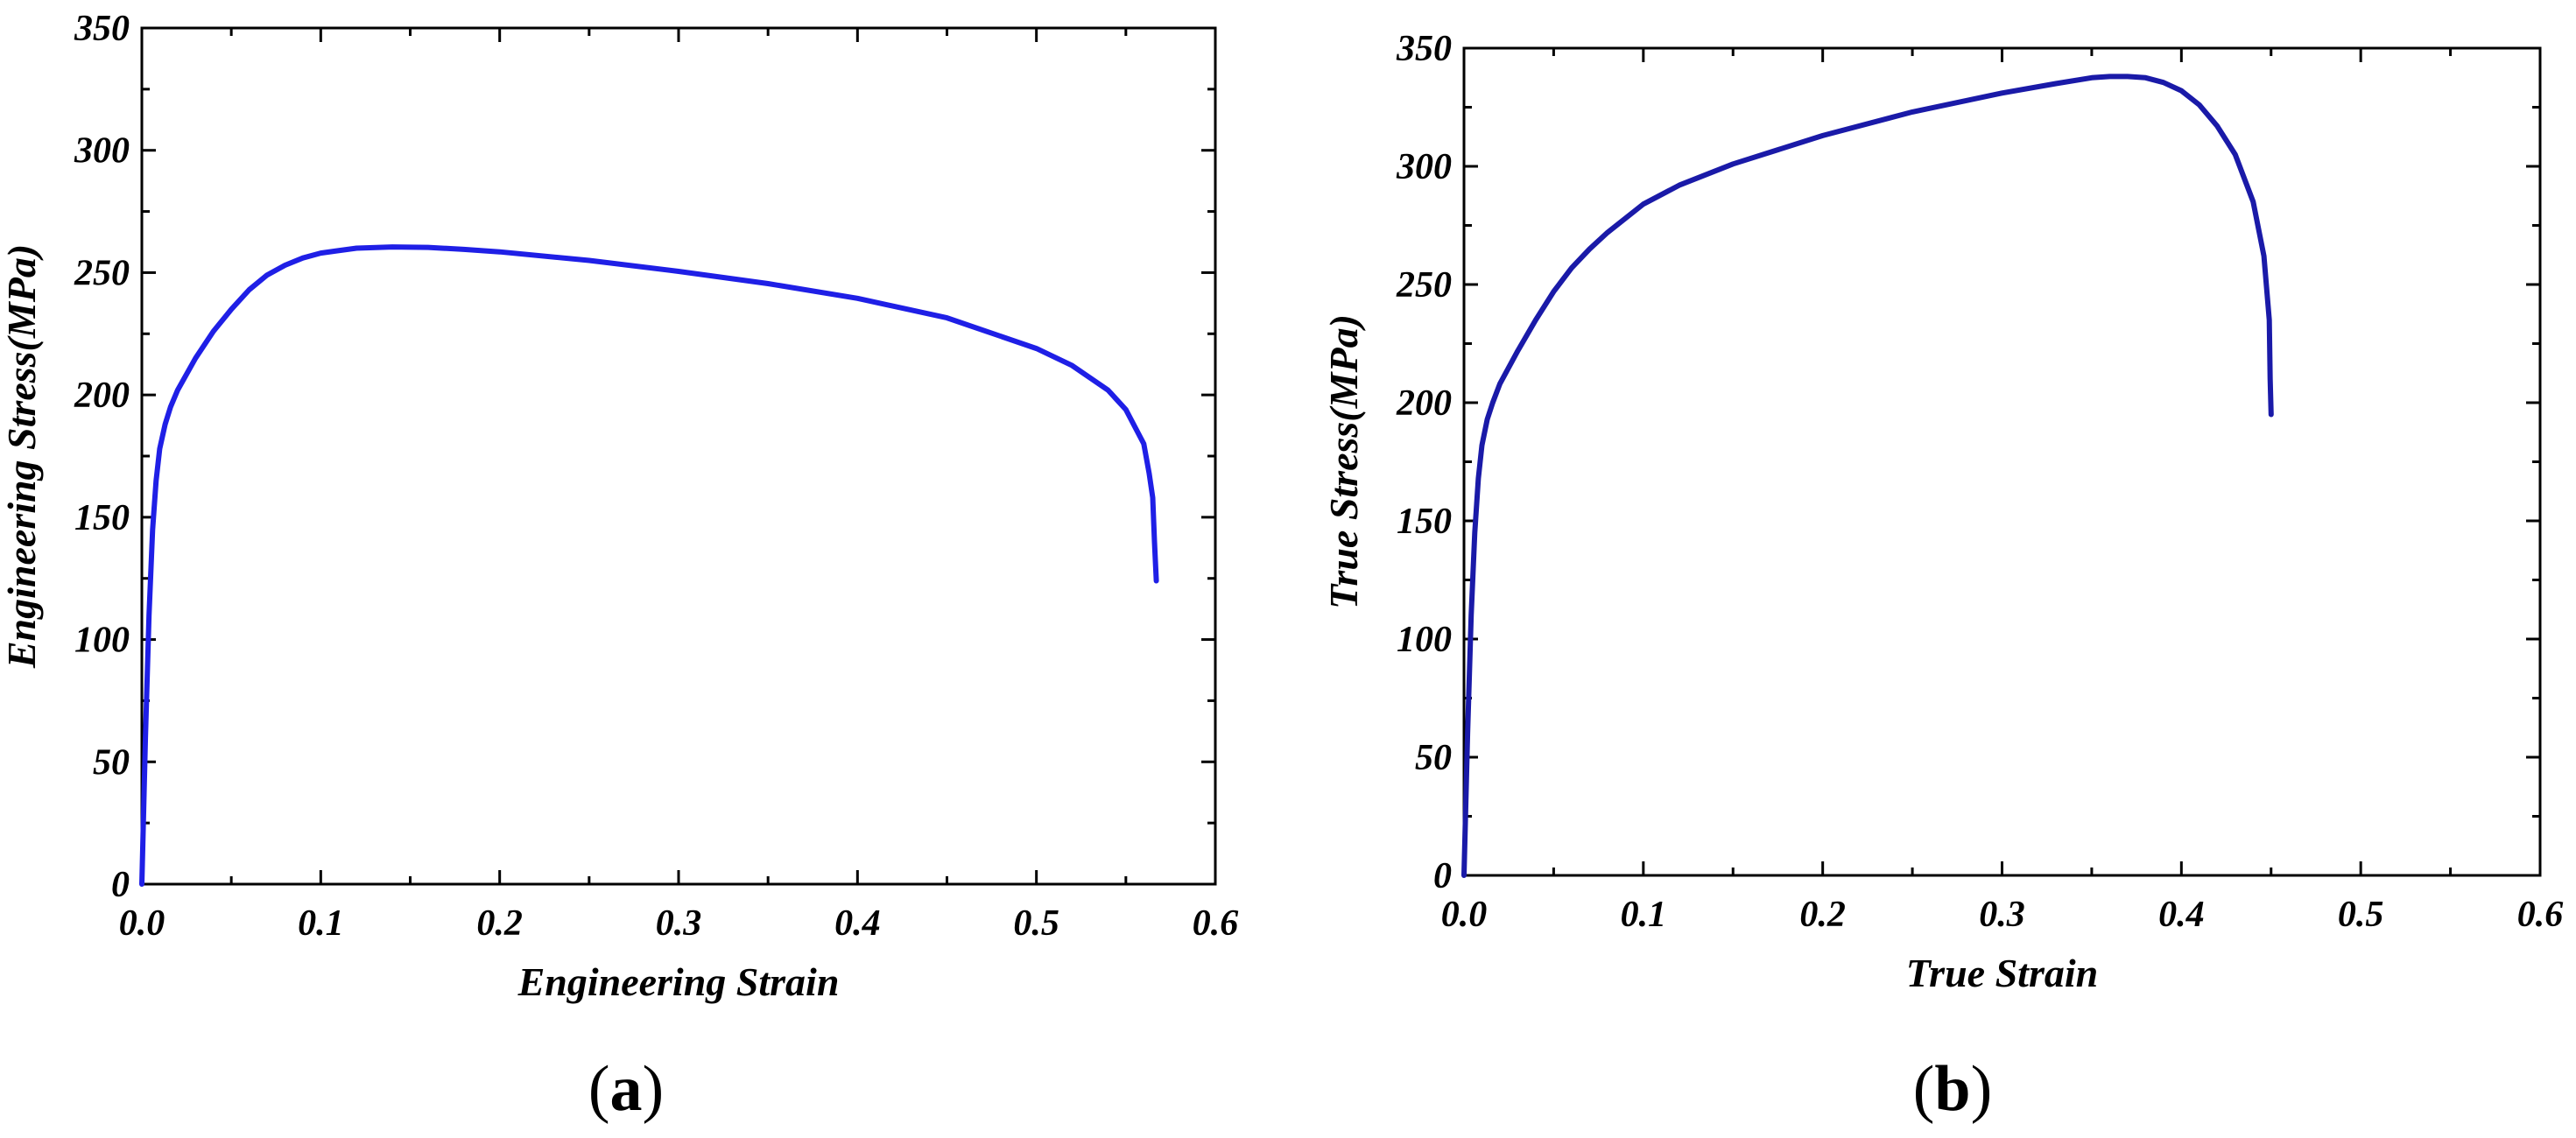 The image size is (2576, 1138). I want to click on x-axis-title: True Strain, so click(2002, 973).